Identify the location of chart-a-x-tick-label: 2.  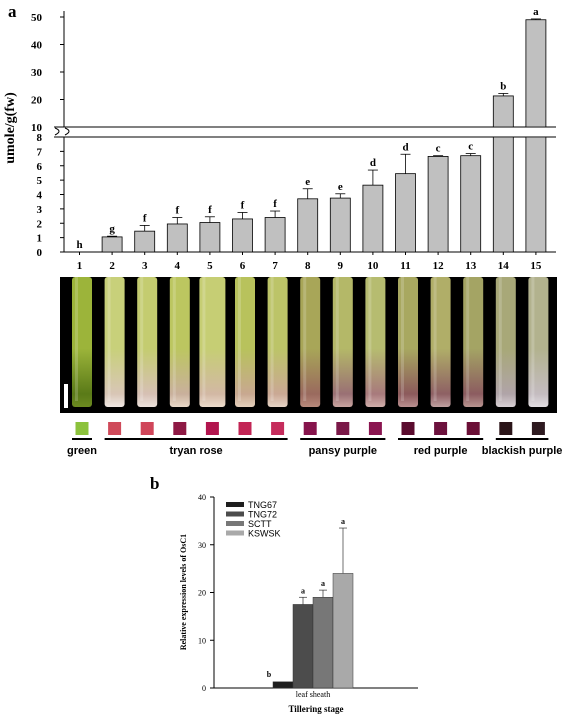
(112, 266).